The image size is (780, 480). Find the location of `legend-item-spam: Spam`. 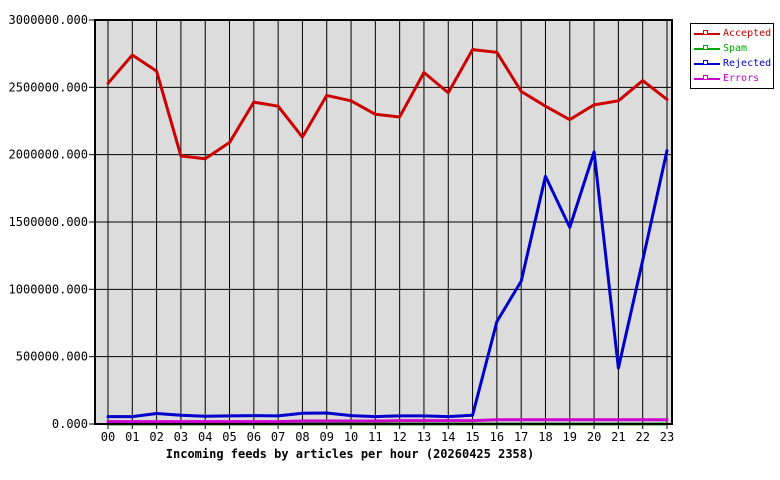

legend-item-spam: Spam is located at coordinates (732, 48).